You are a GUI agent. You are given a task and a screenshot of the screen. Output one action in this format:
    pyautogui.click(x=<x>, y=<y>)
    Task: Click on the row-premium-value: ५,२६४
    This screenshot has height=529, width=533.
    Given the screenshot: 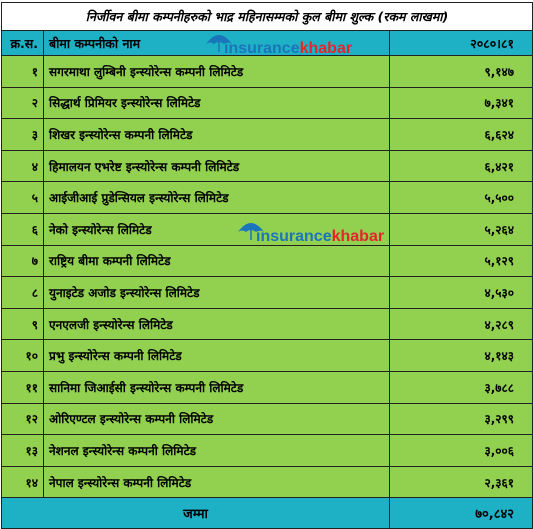 What is the action you would take?
    pyautogui.click(x=461, y=229)
    